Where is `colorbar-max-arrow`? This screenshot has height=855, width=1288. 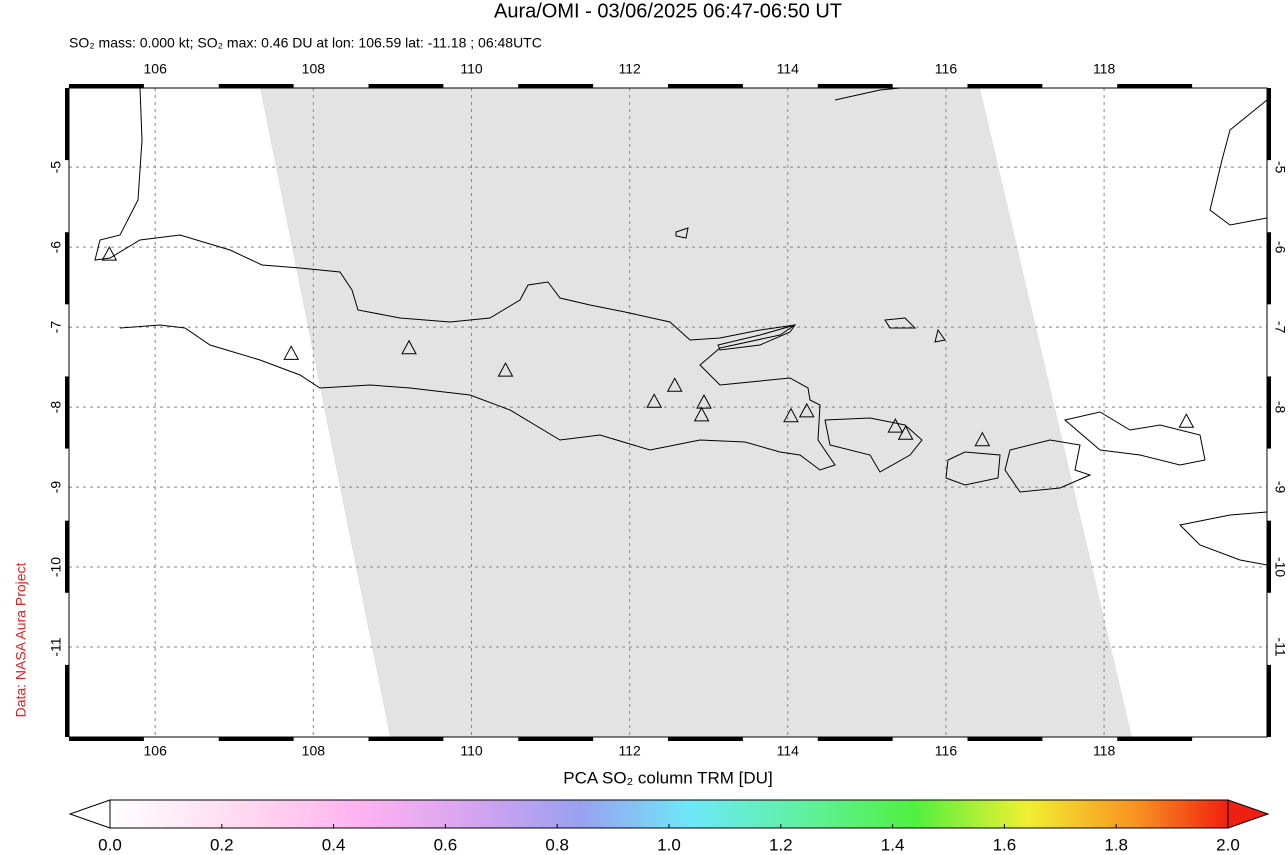 colorbar-max-arrow is located at coordinates (1248, 814).